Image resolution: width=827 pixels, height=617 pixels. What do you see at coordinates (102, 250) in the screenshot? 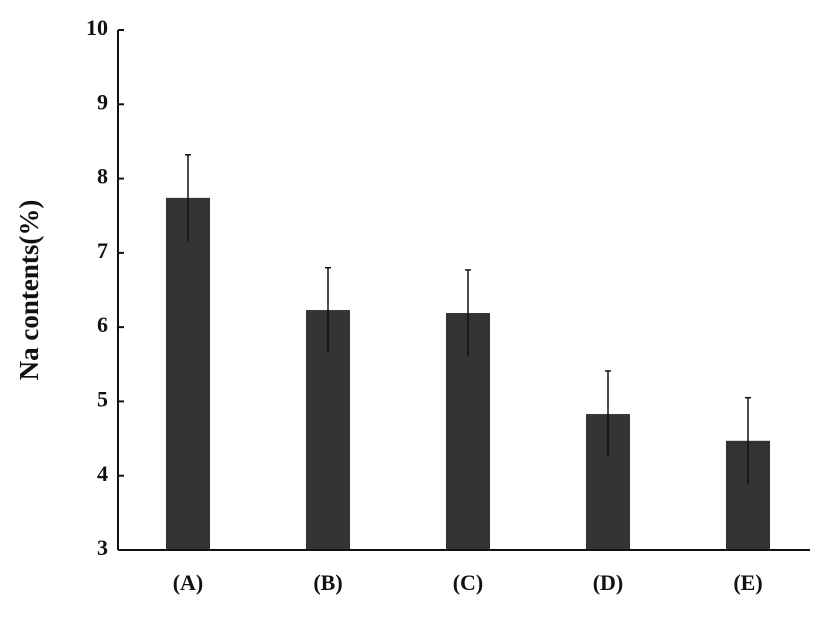
I see `y-tick-label: 7` at bounding box center [102, 250].